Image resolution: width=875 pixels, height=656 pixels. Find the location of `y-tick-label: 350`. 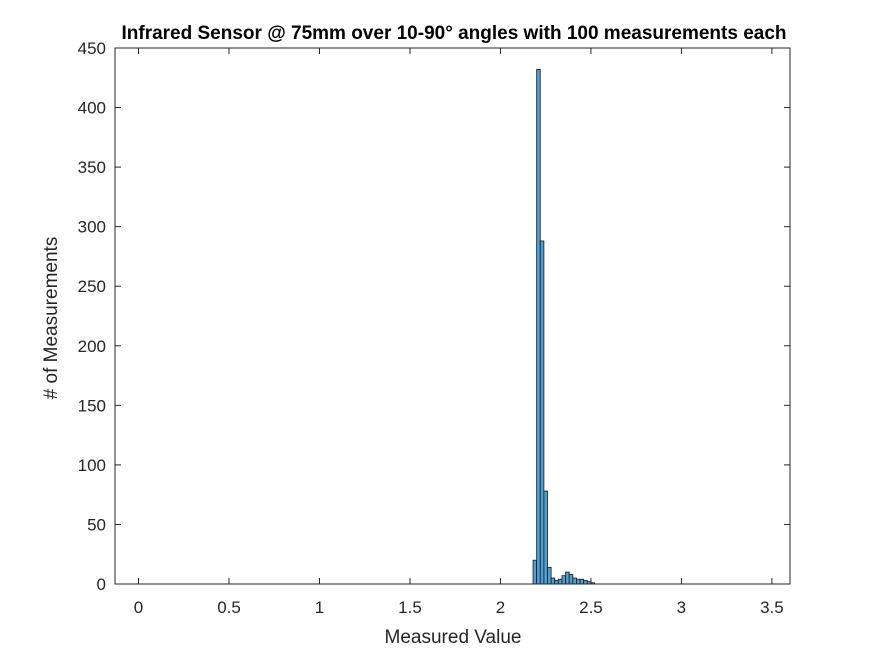

y-tick-label: 350 is located at coordinates (92, 167).